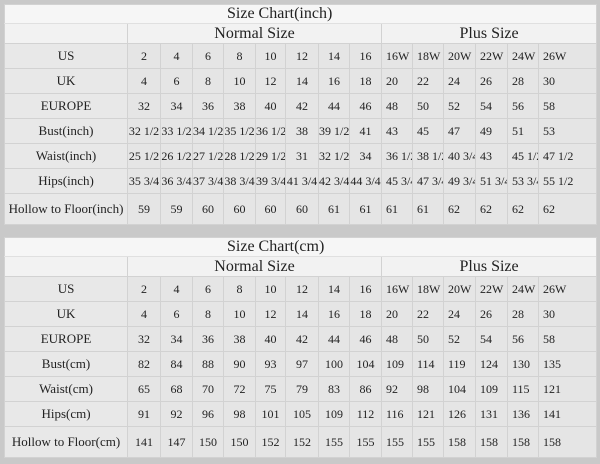  I want to click on size-value-cell: 45 1/2, so click(523, 156).